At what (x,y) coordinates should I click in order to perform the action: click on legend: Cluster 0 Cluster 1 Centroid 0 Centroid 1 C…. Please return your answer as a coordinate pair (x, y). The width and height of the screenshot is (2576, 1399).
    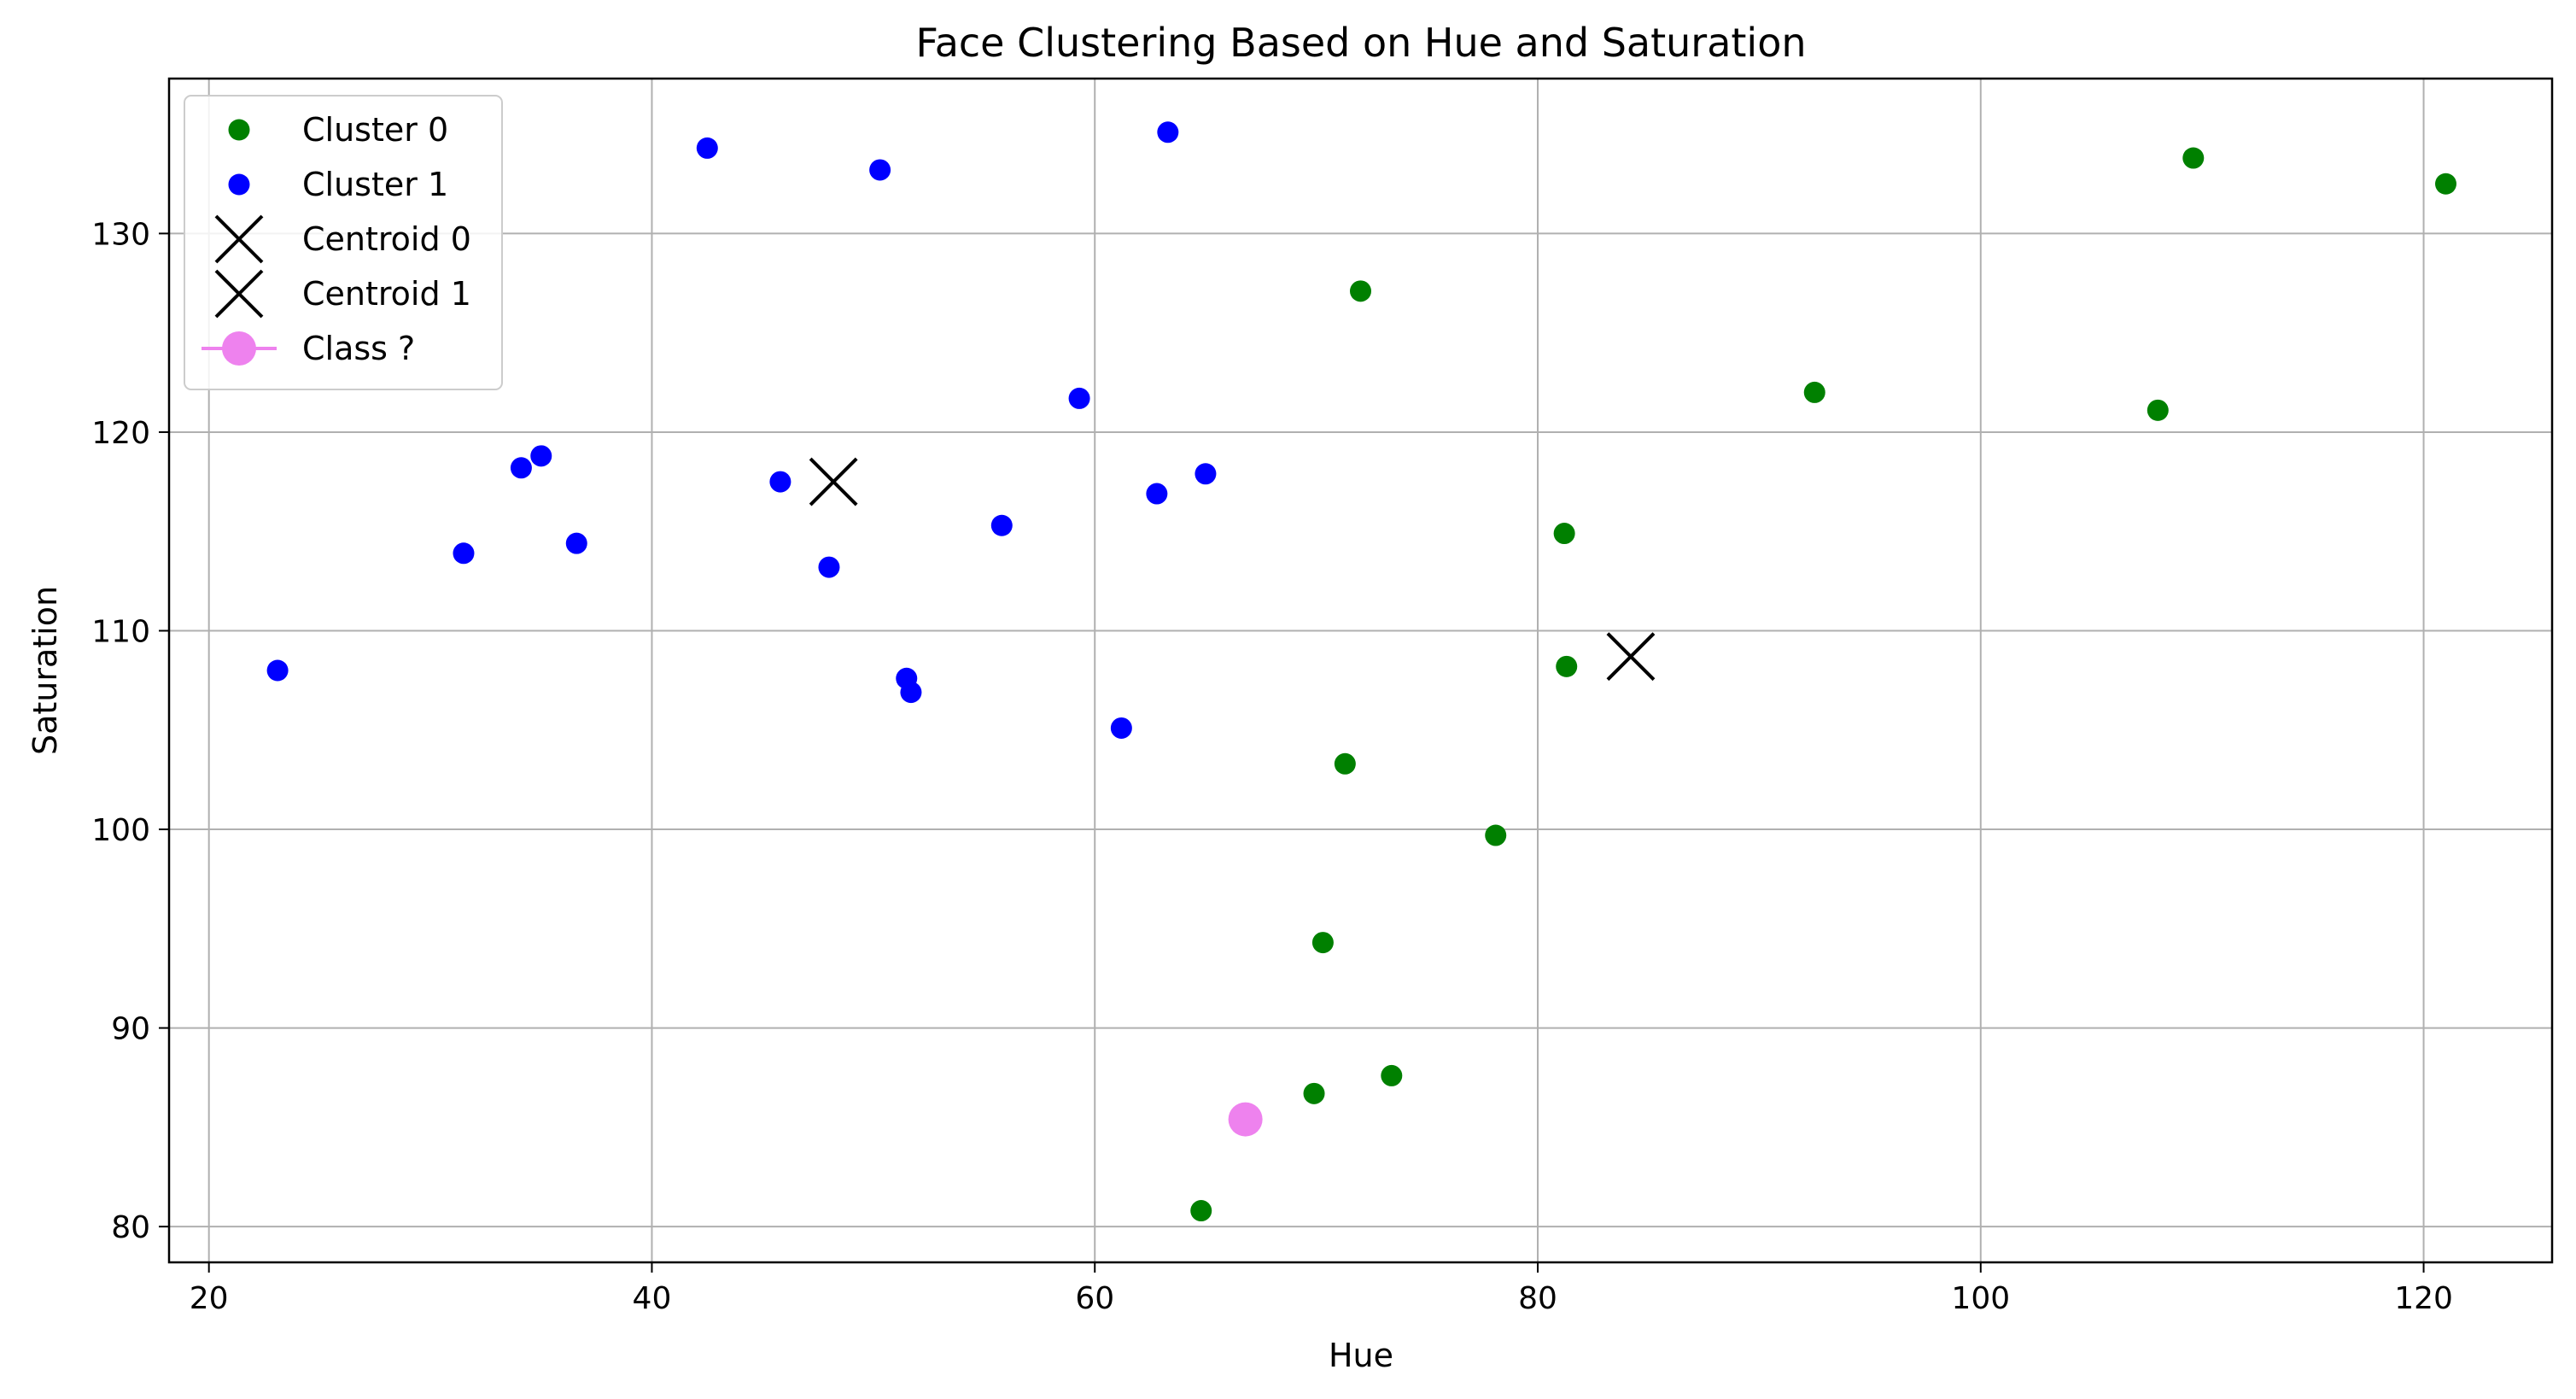
    Looking at the image, I should click on (343, 242).